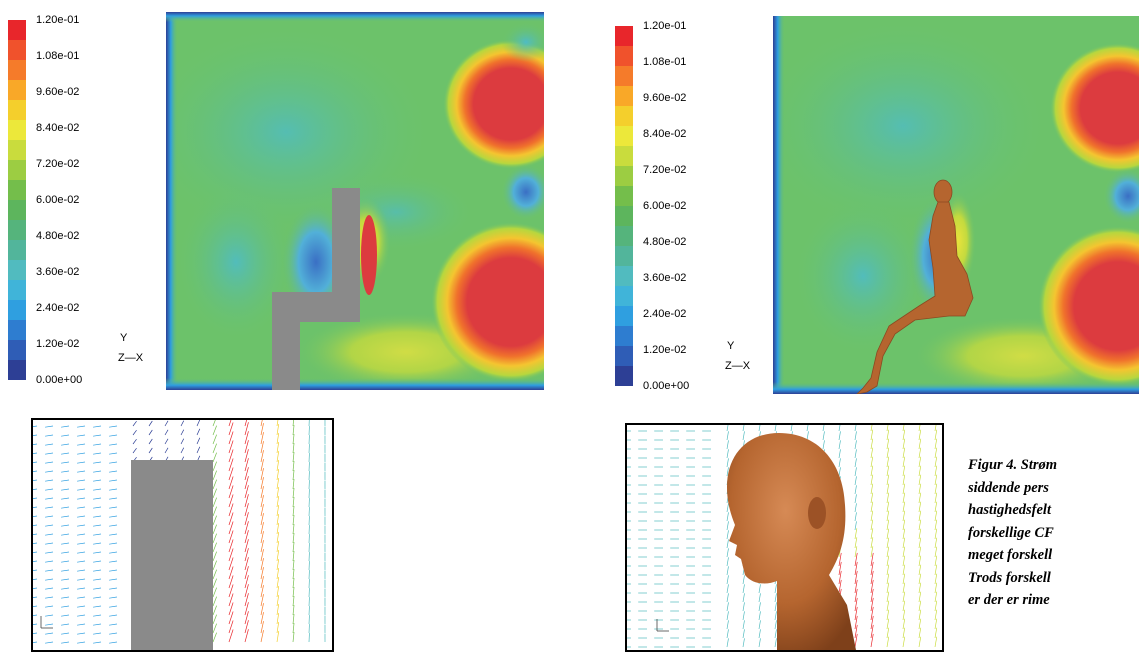 This screenshot has height=652, width=1139. Describe the element at coordinates (664, 62) in the screenshot. I see `legend-tick-label: 1.08e-01` at that location.